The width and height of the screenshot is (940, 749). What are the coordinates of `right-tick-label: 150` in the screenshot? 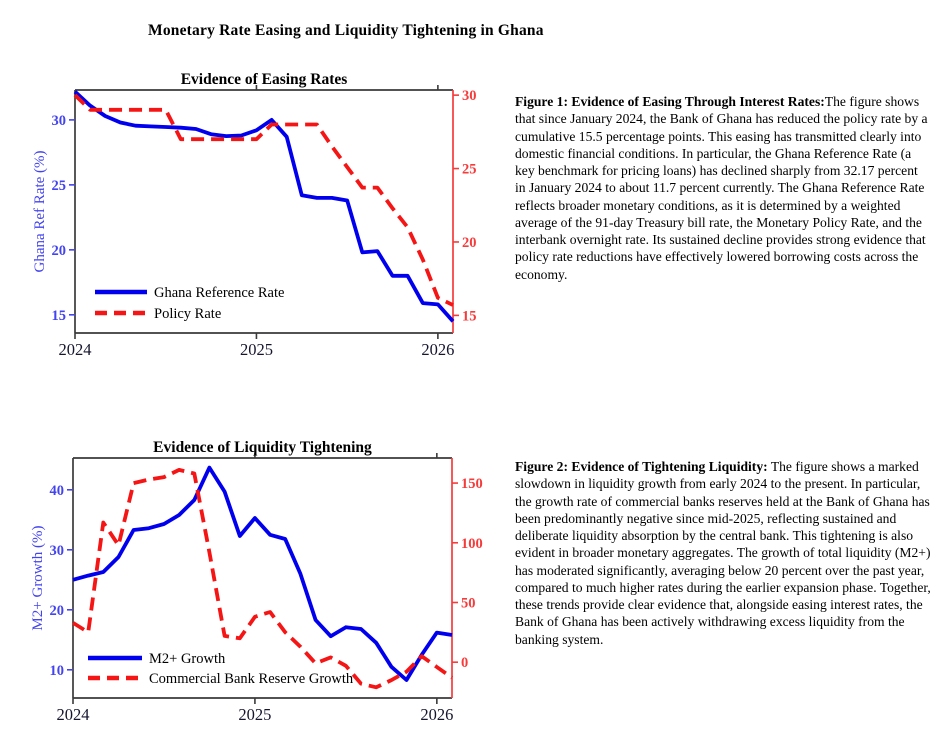 It's located at (472, 484).